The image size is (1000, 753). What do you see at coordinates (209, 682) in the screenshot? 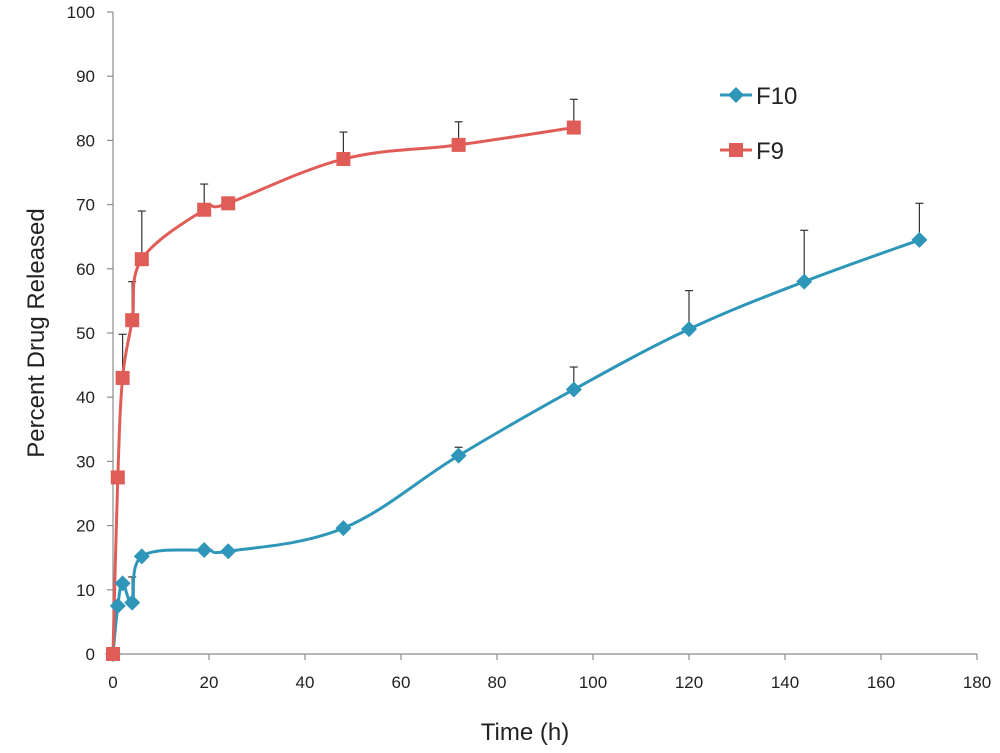
I see `x-tick-label: 20` at bounding box center [209, 682].